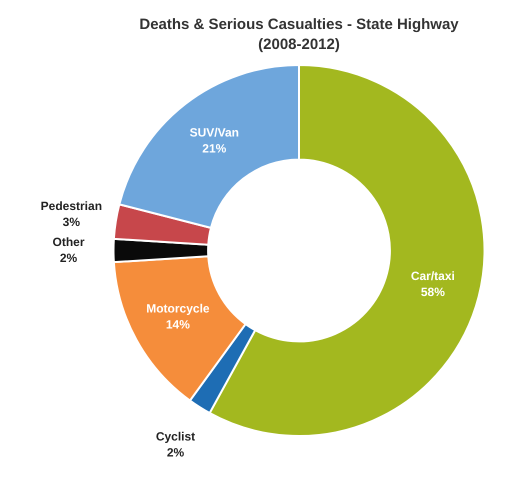  What do you see at coordinates (71, 221) in the screenshot?
I see `data-label: 3%` at bounding box center [71, 221].